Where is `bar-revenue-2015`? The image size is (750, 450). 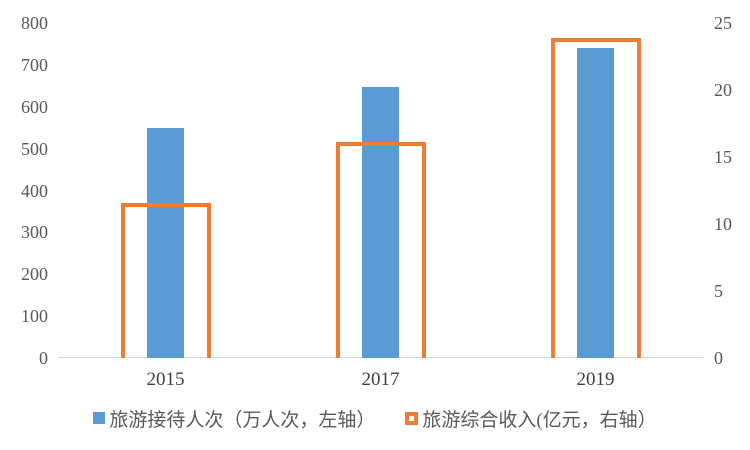 bar-revenue-2015 is located at coordinates (165, 280).